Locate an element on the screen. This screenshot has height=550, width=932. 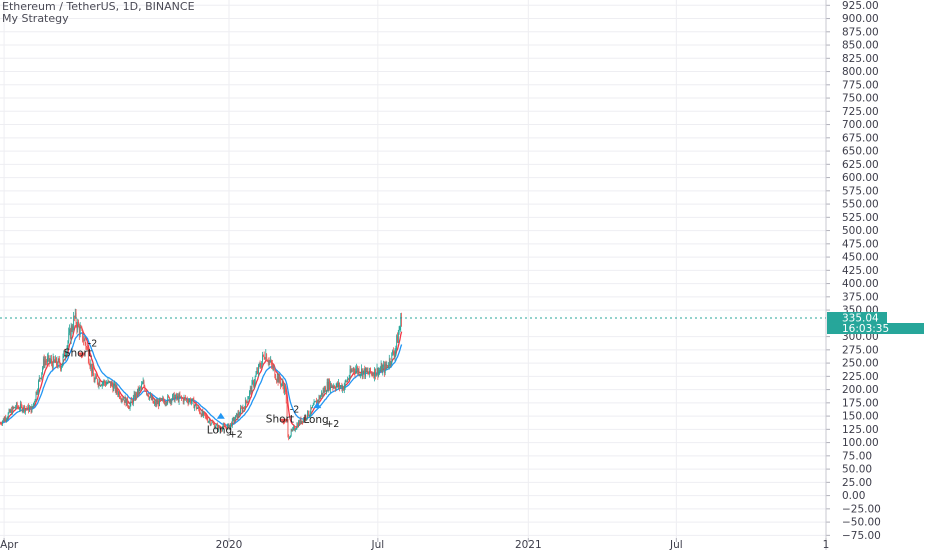
last-price-label: 335.04 is located at coordinates (860, 319).